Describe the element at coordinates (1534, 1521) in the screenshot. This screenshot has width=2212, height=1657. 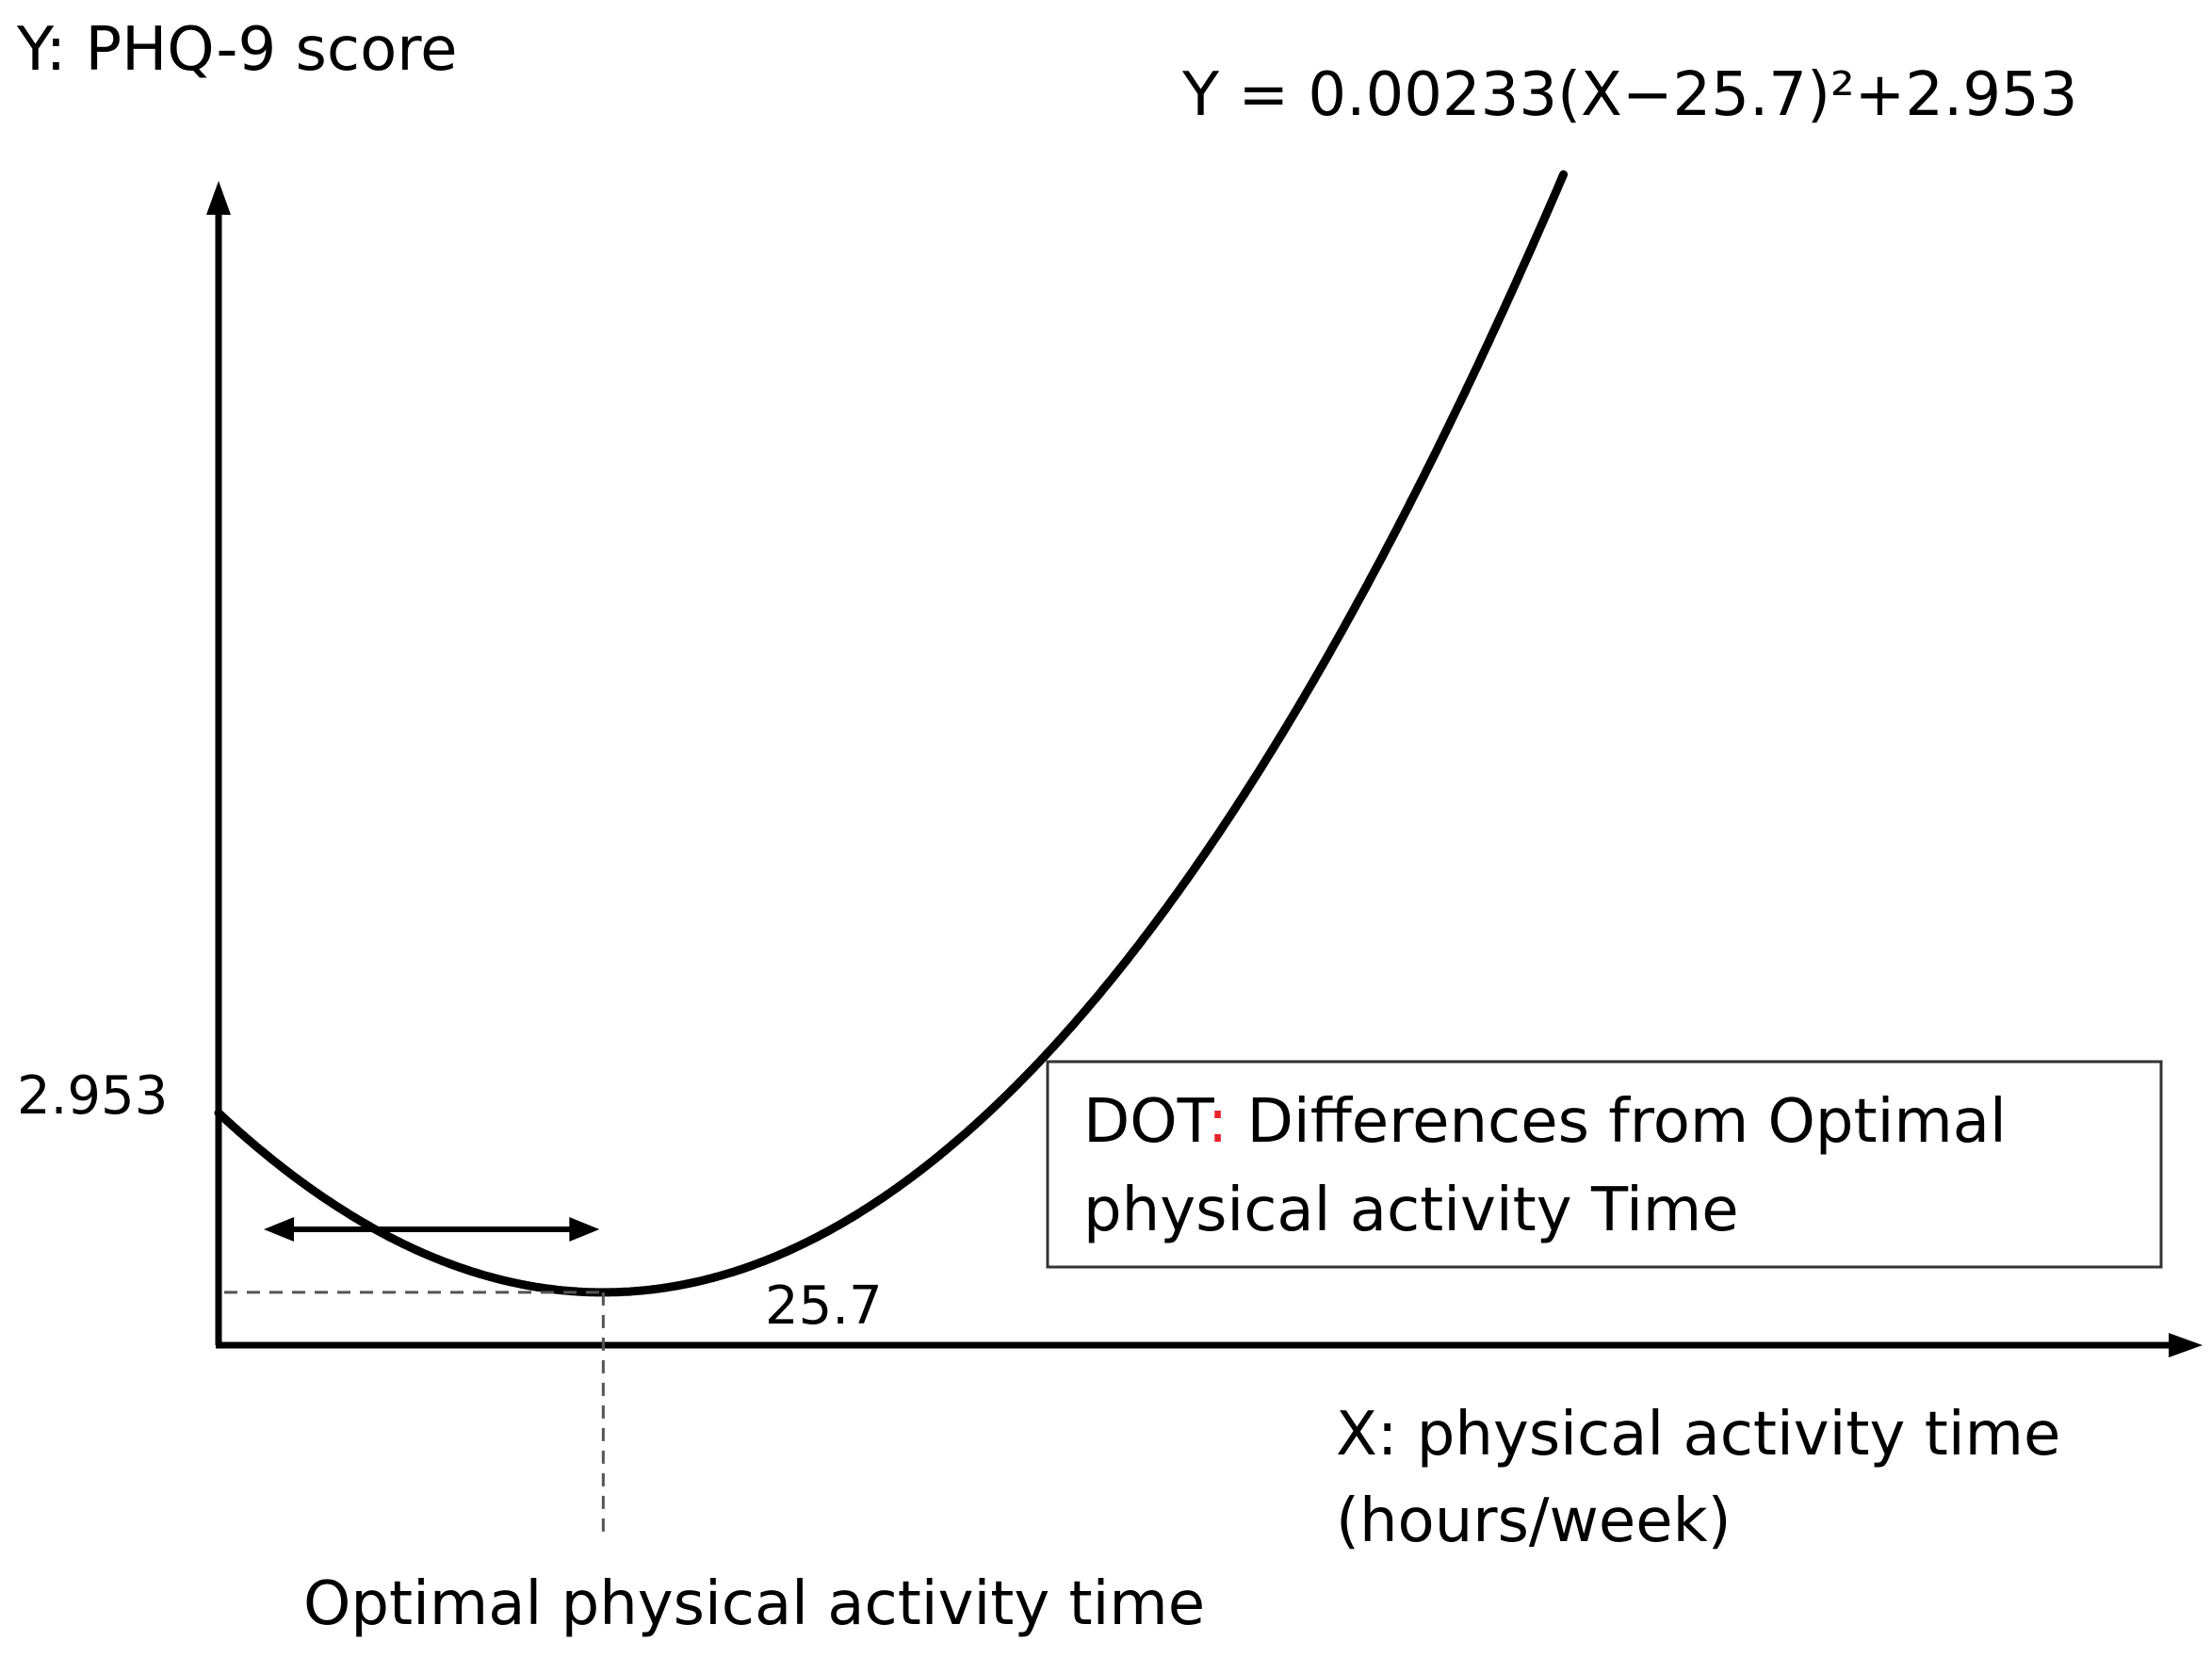
I see `x-axis-label-line2: (hours/week)` at that location.